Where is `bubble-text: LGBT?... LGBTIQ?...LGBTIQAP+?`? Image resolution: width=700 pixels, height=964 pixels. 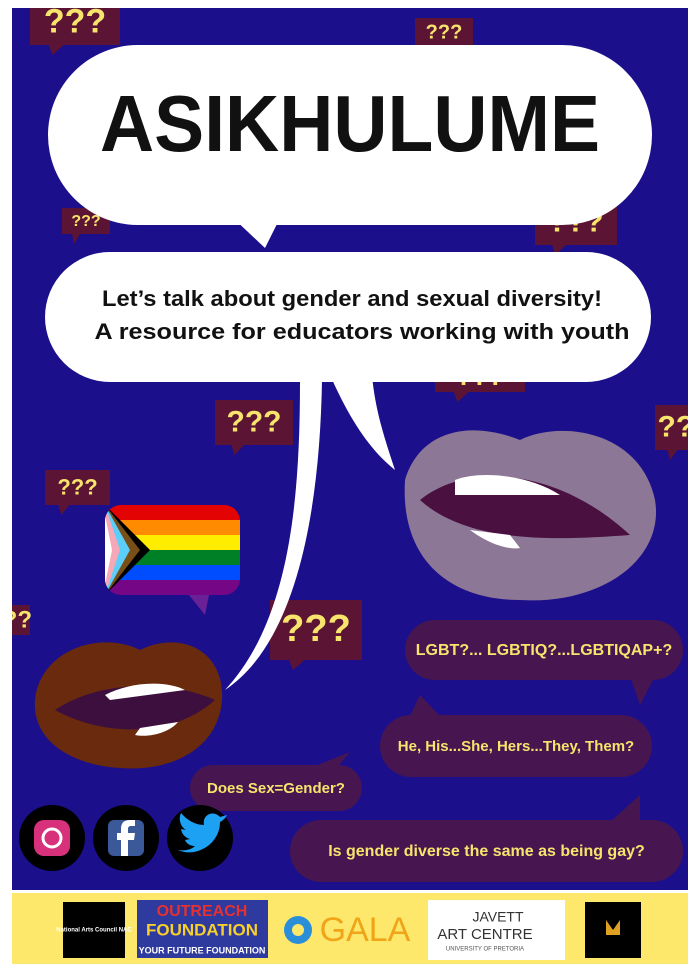
bubble-text: LGBT?... LGBTIQ?...LGBTIQAP+? is located at coordinates (544, 650).